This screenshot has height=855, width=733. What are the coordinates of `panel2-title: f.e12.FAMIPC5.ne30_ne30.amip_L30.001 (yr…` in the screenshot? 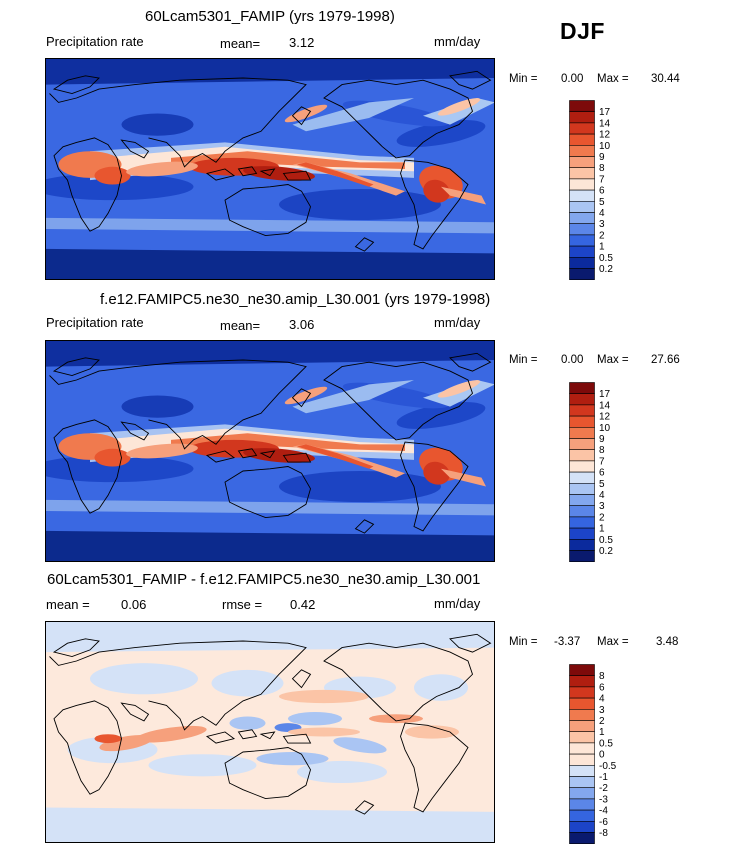 It's located at (295, 299).